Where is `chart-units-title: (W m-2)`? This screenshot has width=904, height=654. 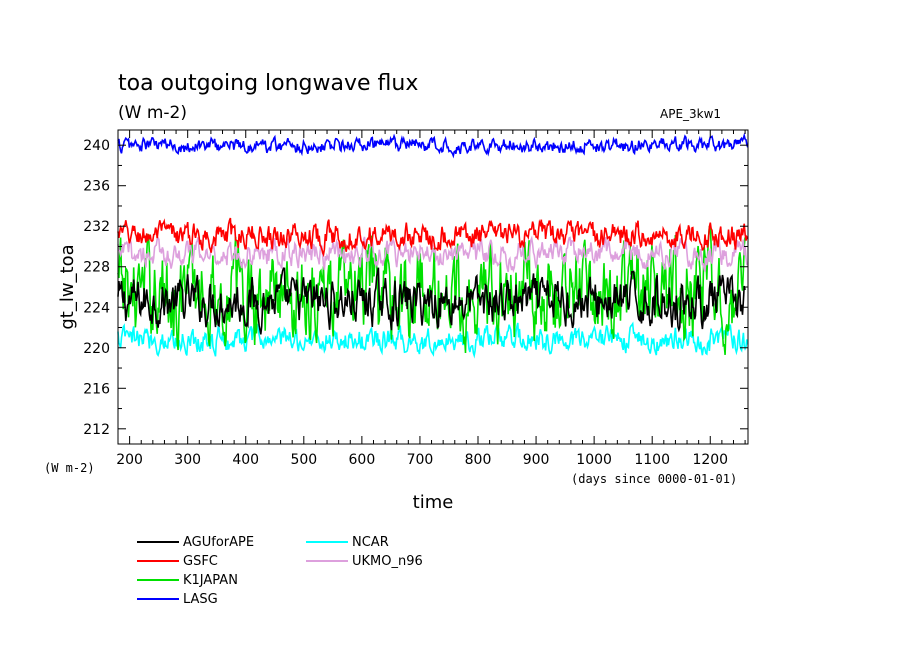 chart-units-title: (W m-2) is located at coordinates (152, 113).